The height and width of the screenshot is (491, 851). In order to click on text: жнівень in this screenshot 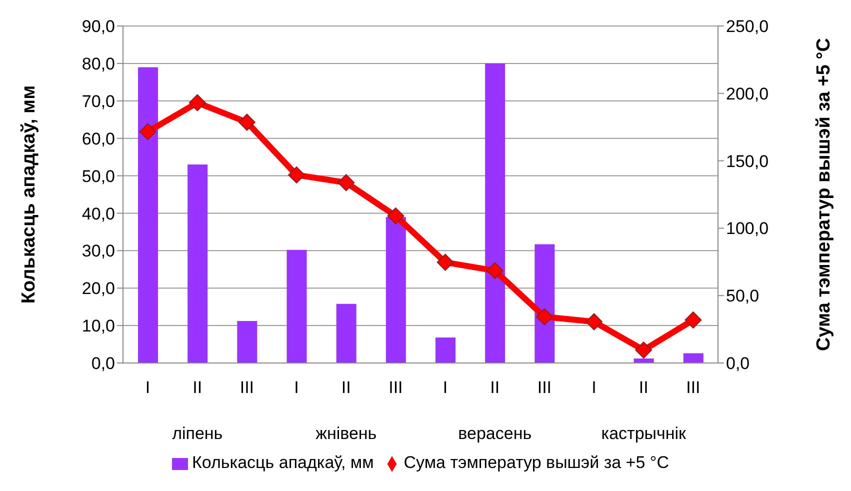, I will do `click(346, 433)`.